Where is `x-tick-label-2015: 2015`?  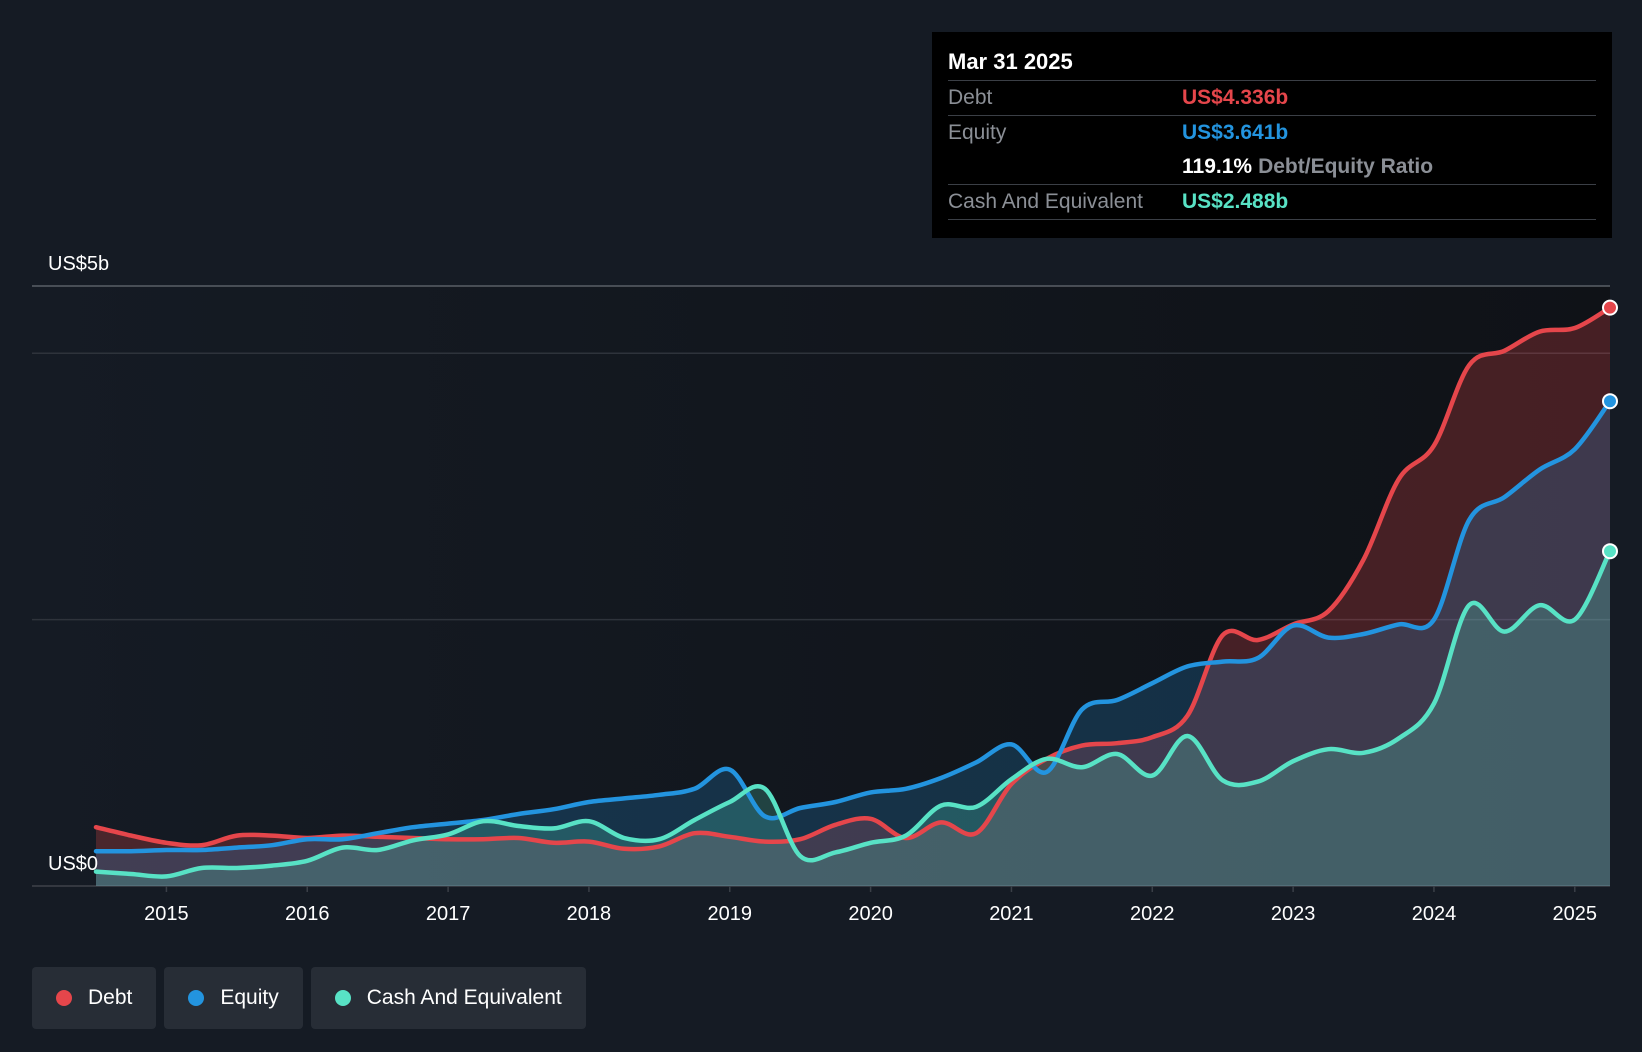 x-tick-label-2015: 2015 is located at coordinates (166, 914).